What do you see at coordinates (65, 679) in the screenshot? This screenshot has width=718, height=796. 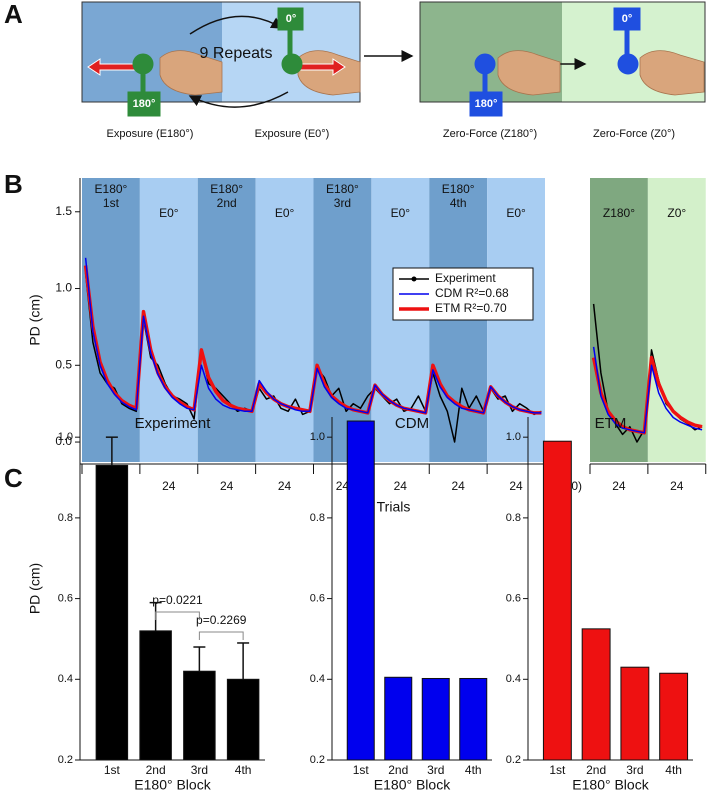 I see `y-tick-label: 0.4` at bounding box center [65, 679].